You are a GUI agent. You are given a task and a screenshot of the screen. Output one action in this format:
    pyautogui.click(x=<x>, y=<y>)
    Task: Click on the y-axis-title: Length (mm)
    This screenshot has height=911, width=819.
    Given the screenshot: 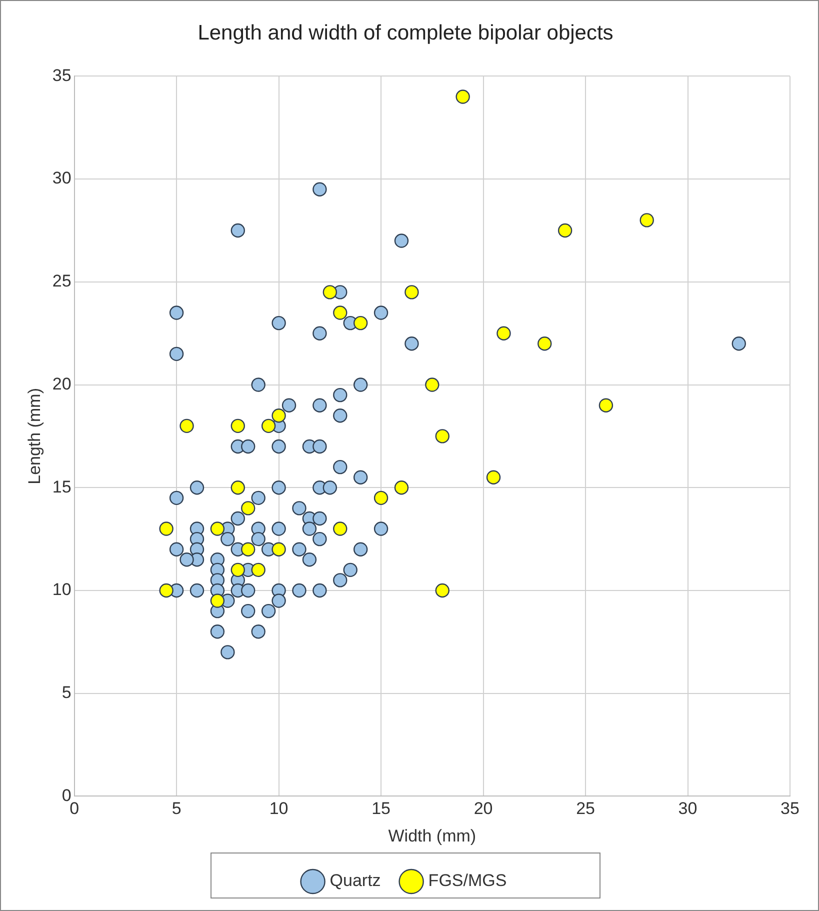 What is the action you would take?
    pyautogui.click(x=34, y=436)
    